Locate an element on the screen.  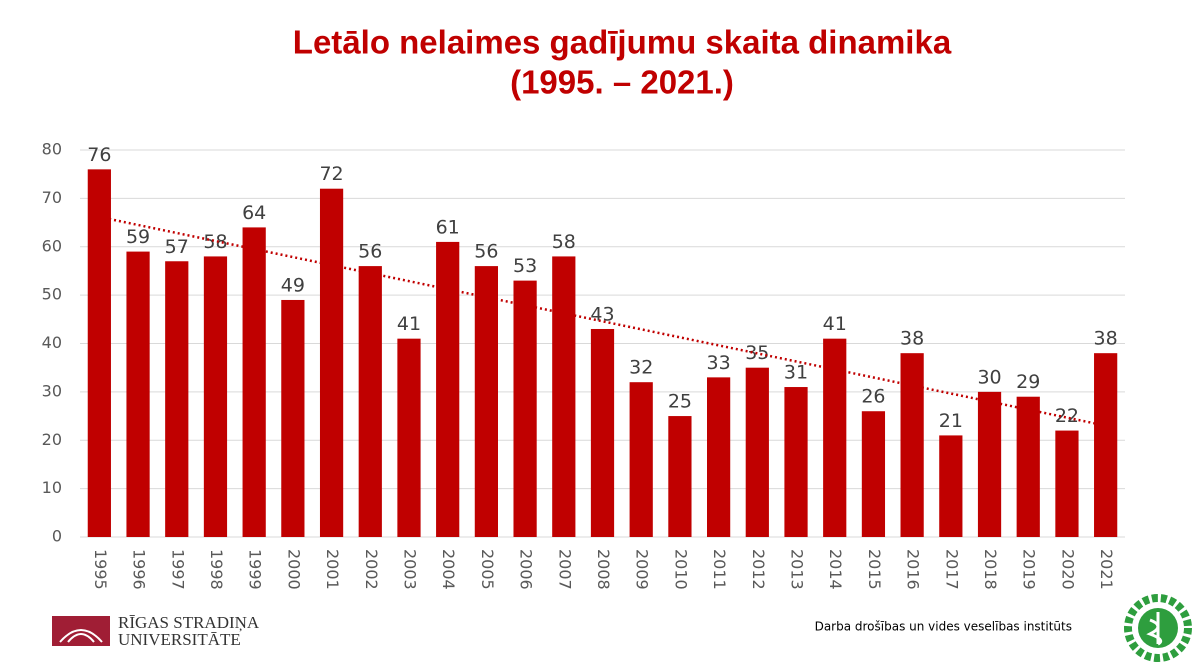
x-tick-label: 1999 is located at coordinates (255, 569).